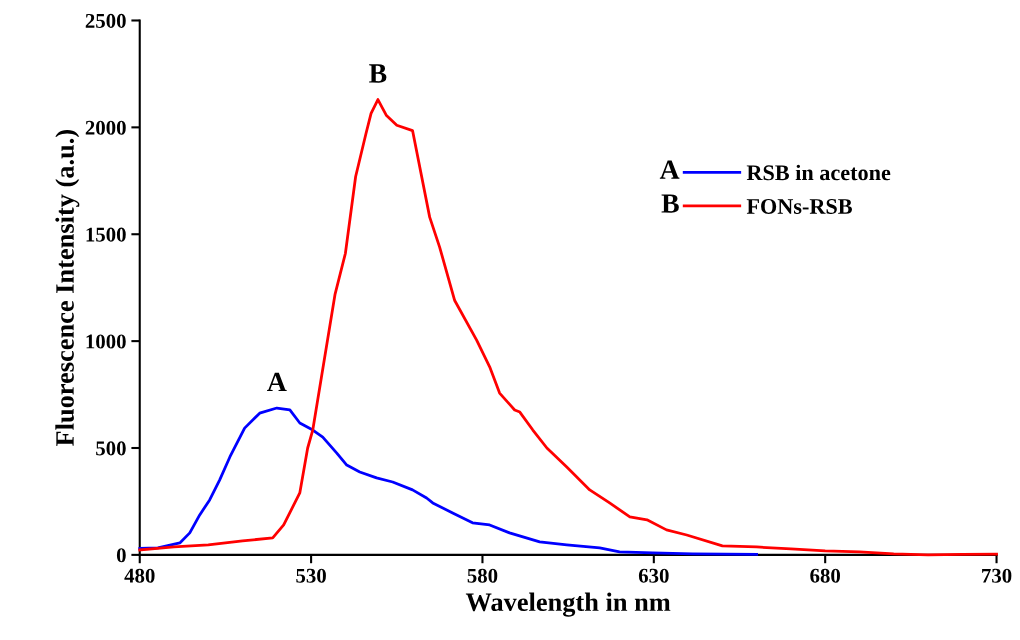 This screenshot has height=640, width=1020. I want to click on annotation: B, so click(378, 73).